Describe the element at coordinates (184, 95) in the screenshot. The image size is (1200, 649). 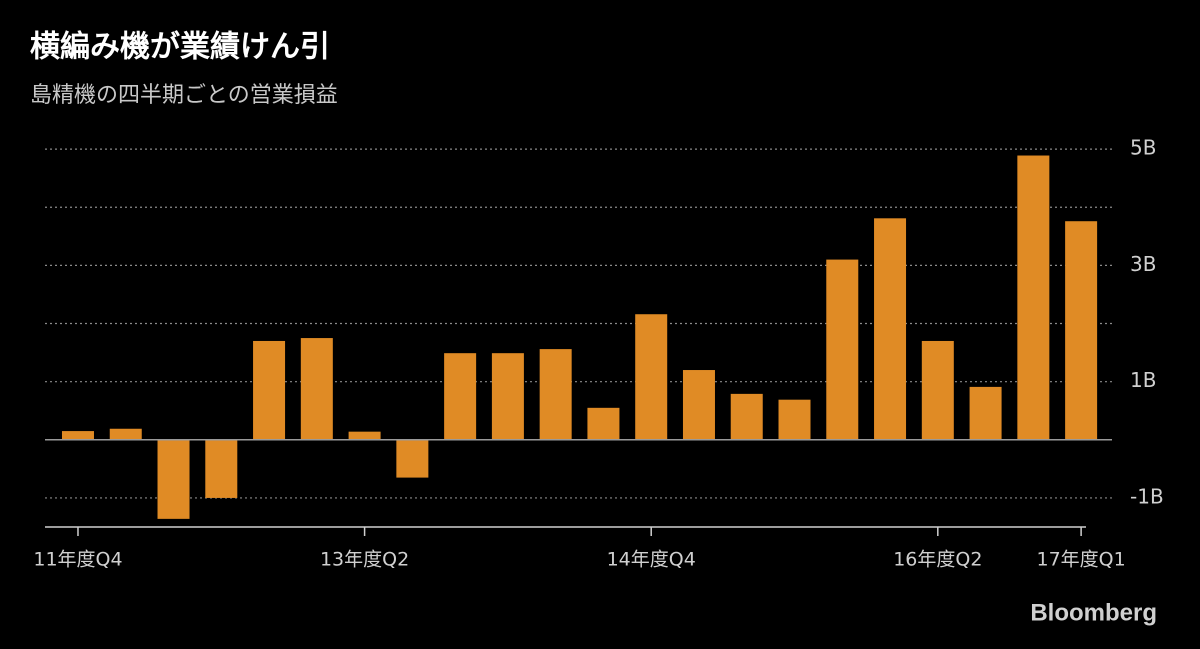
I see `chart-subtitle: 島精機の四半期ごとの営業損益` at that location.